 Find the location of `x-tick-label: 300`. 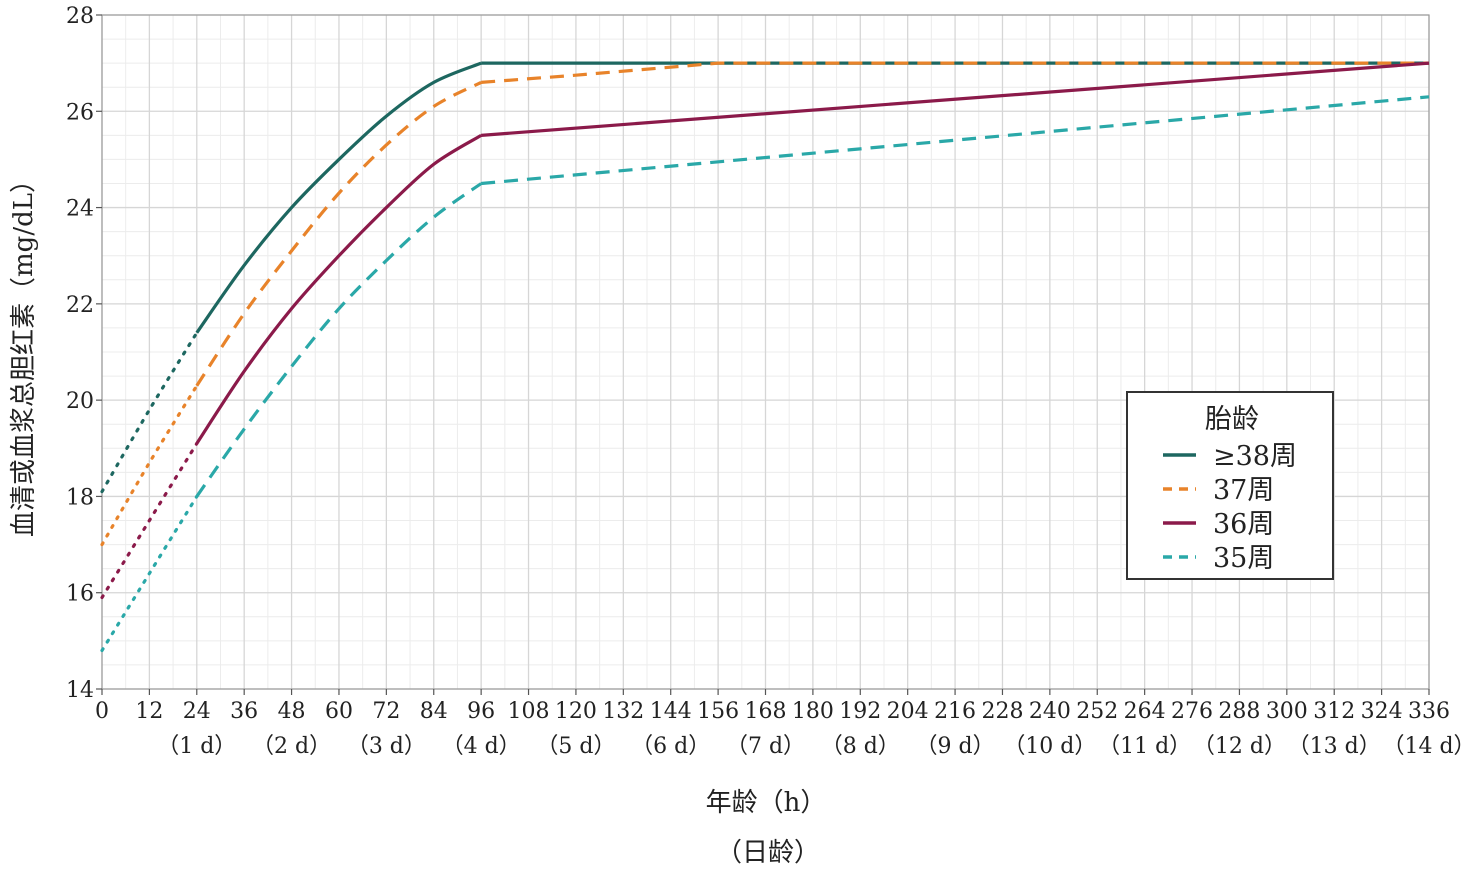

x-tick-label: 300 is located at coordinates (1287, 711).